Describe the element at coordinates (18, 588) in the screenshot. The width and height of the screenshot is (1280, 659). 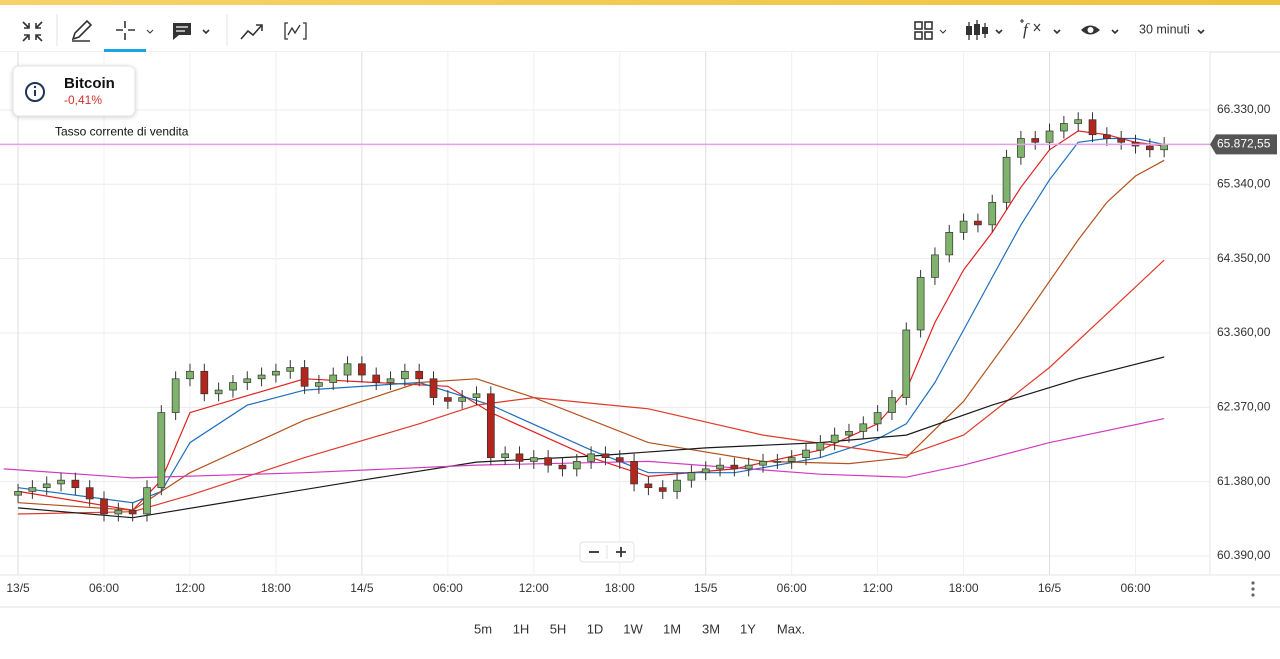
I see `x-tick-label: 13/5` at that location.